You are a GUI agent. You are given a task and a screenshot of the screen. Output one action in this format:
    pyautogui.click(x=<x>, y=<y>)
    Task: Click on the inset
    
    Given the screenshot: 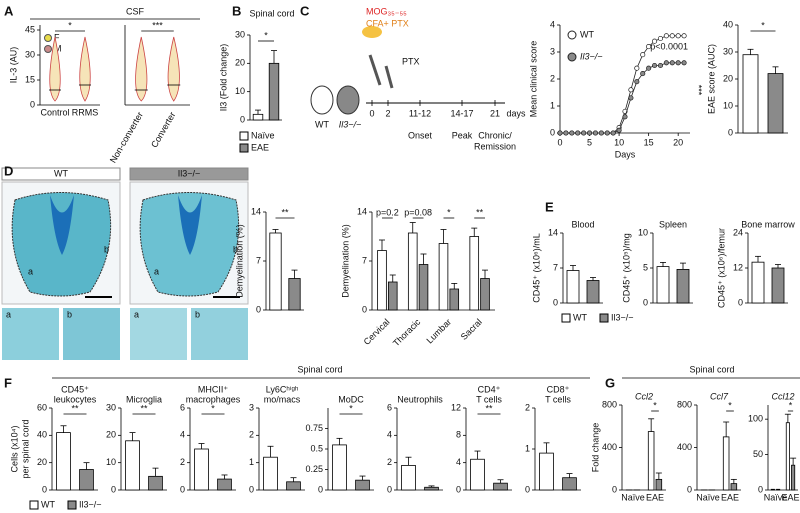 What is the action you would take?
    pyautogui.click(x=91, y=334)
    